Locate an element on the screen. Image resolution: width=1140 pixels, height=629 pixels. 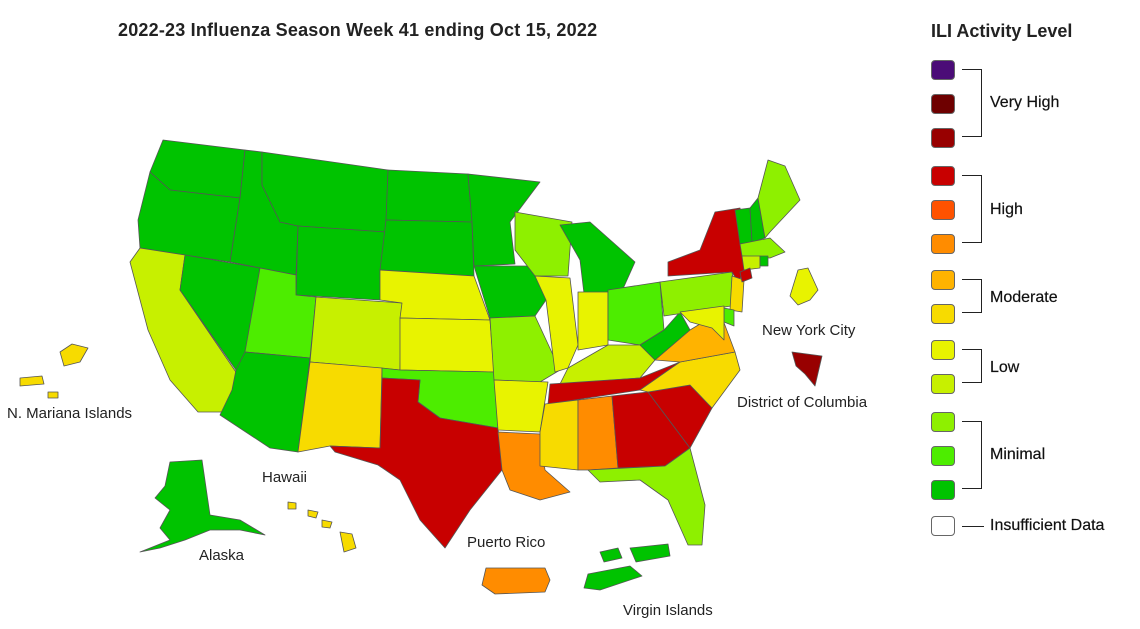
label-n-mariana-islands: N. Mariana Islands is located at coordinates (70, 413).